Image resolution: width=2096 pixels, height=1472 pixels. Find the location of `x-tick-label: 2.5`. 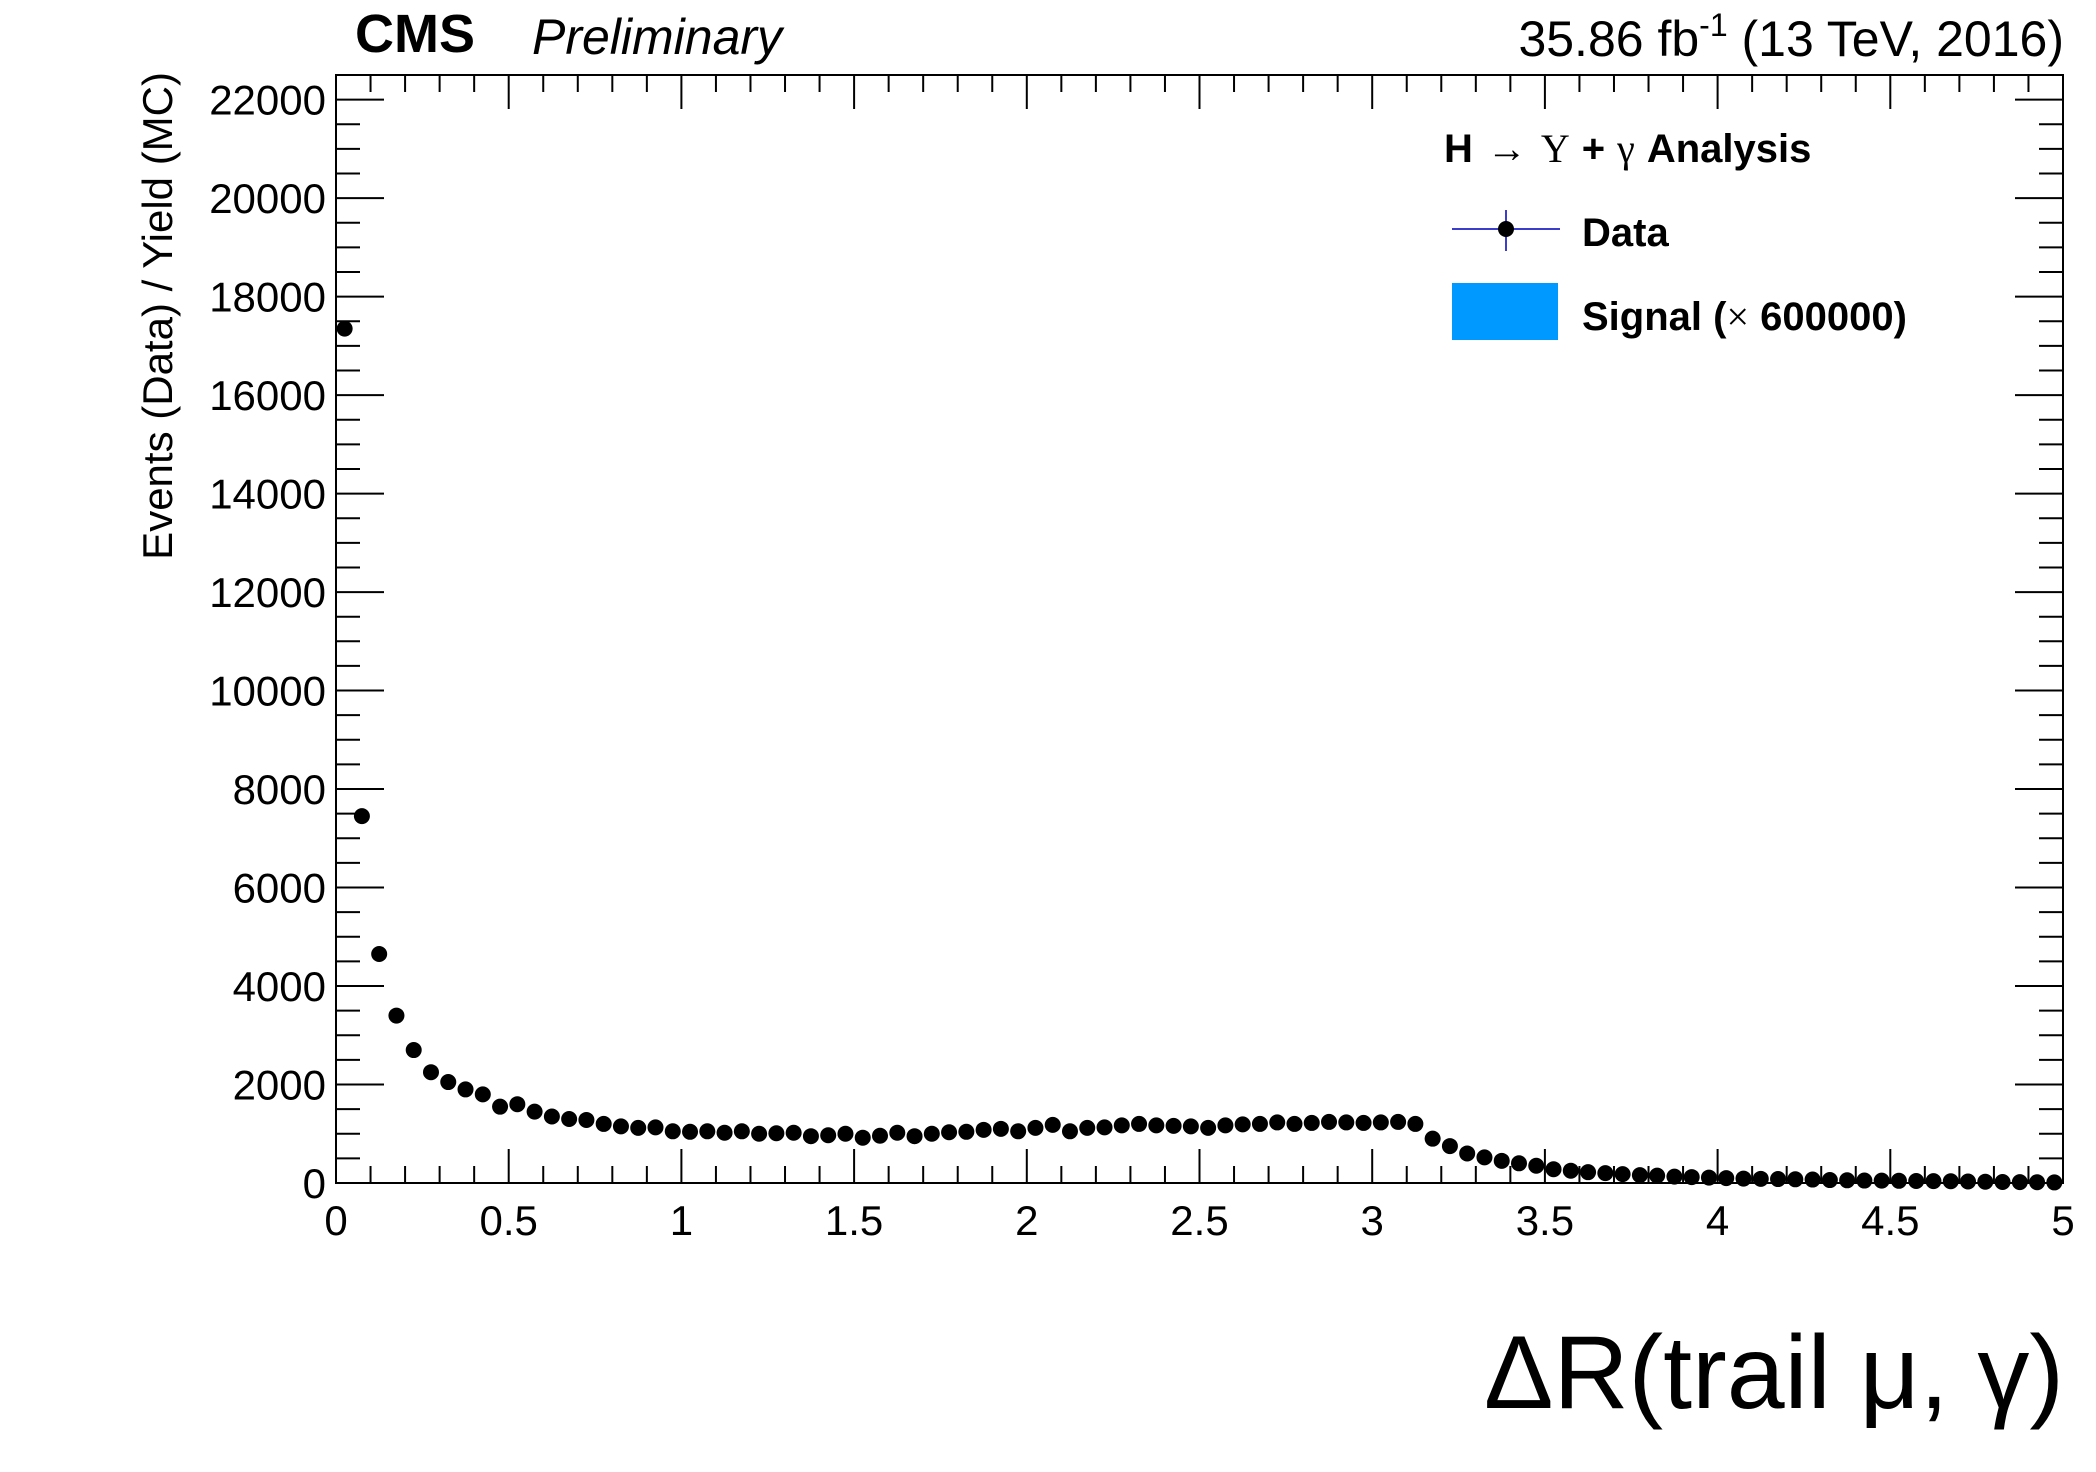

x-tick-label: 2.5 is located at coordinates (1199, 1220).